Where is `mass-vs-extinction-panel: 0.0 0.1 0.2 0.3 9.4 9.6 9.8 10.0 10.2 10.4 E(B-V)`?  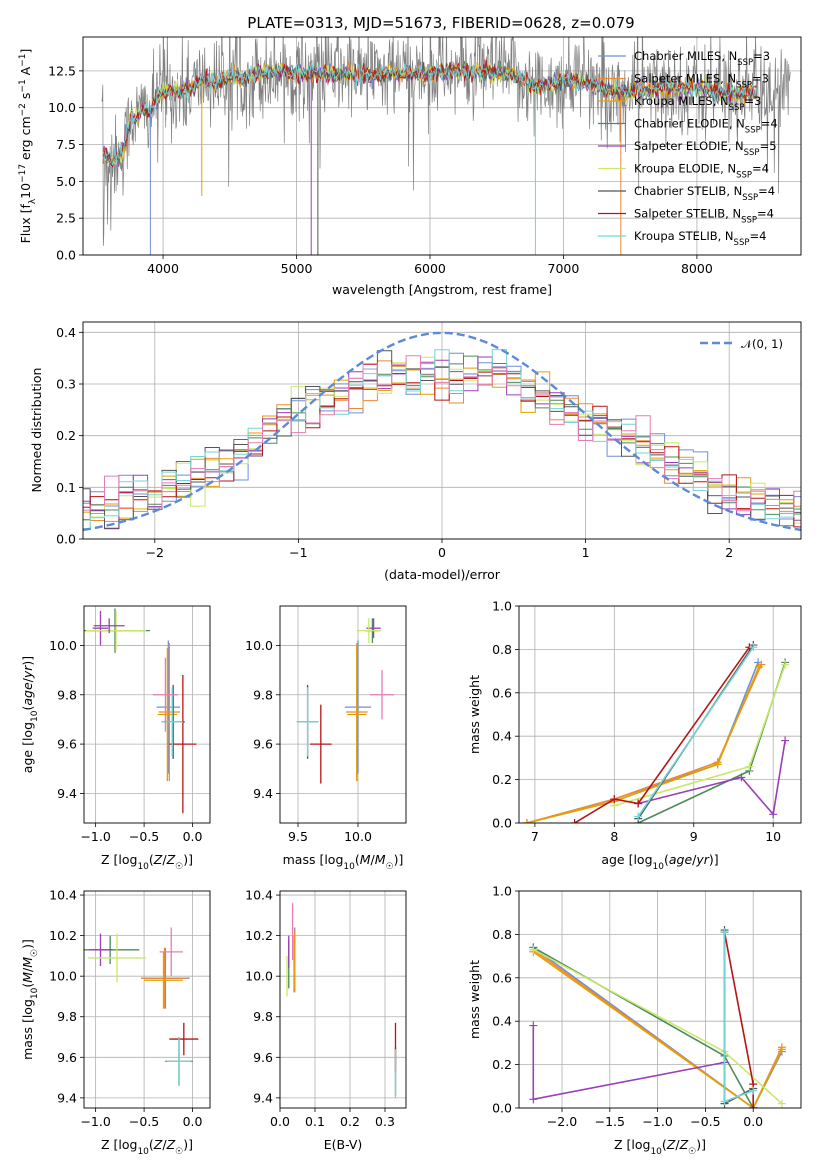 mass-vs-extinction-panel: 0.0 0.1 0.2 0.3 9.4 9.6 9.8 10.0 10.2 10.4 E(B-V) is located at coordinates (326, 1020).